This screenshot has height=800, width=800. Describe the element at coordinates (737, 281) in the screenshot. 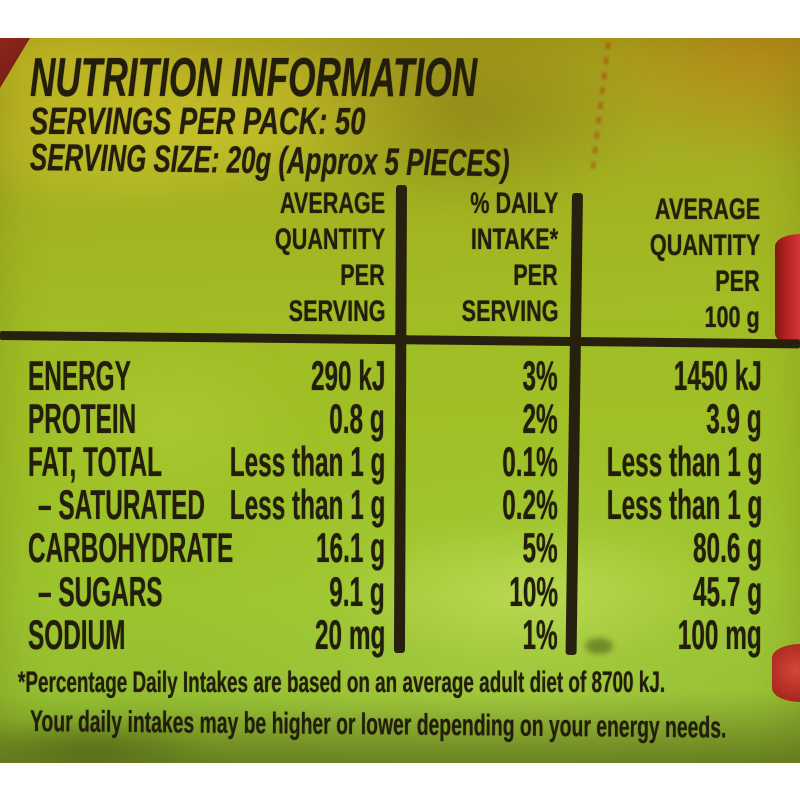

I see `header-per-100g-line: PER` at that location.